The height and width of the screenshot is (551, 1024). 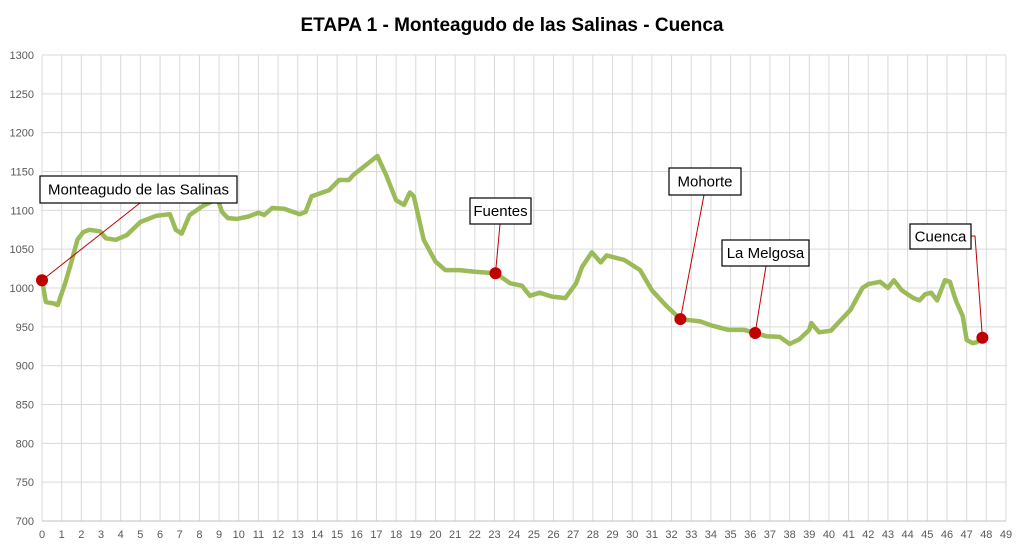 I want to click on x-tick-label: 0, so click(x=42, y=535).